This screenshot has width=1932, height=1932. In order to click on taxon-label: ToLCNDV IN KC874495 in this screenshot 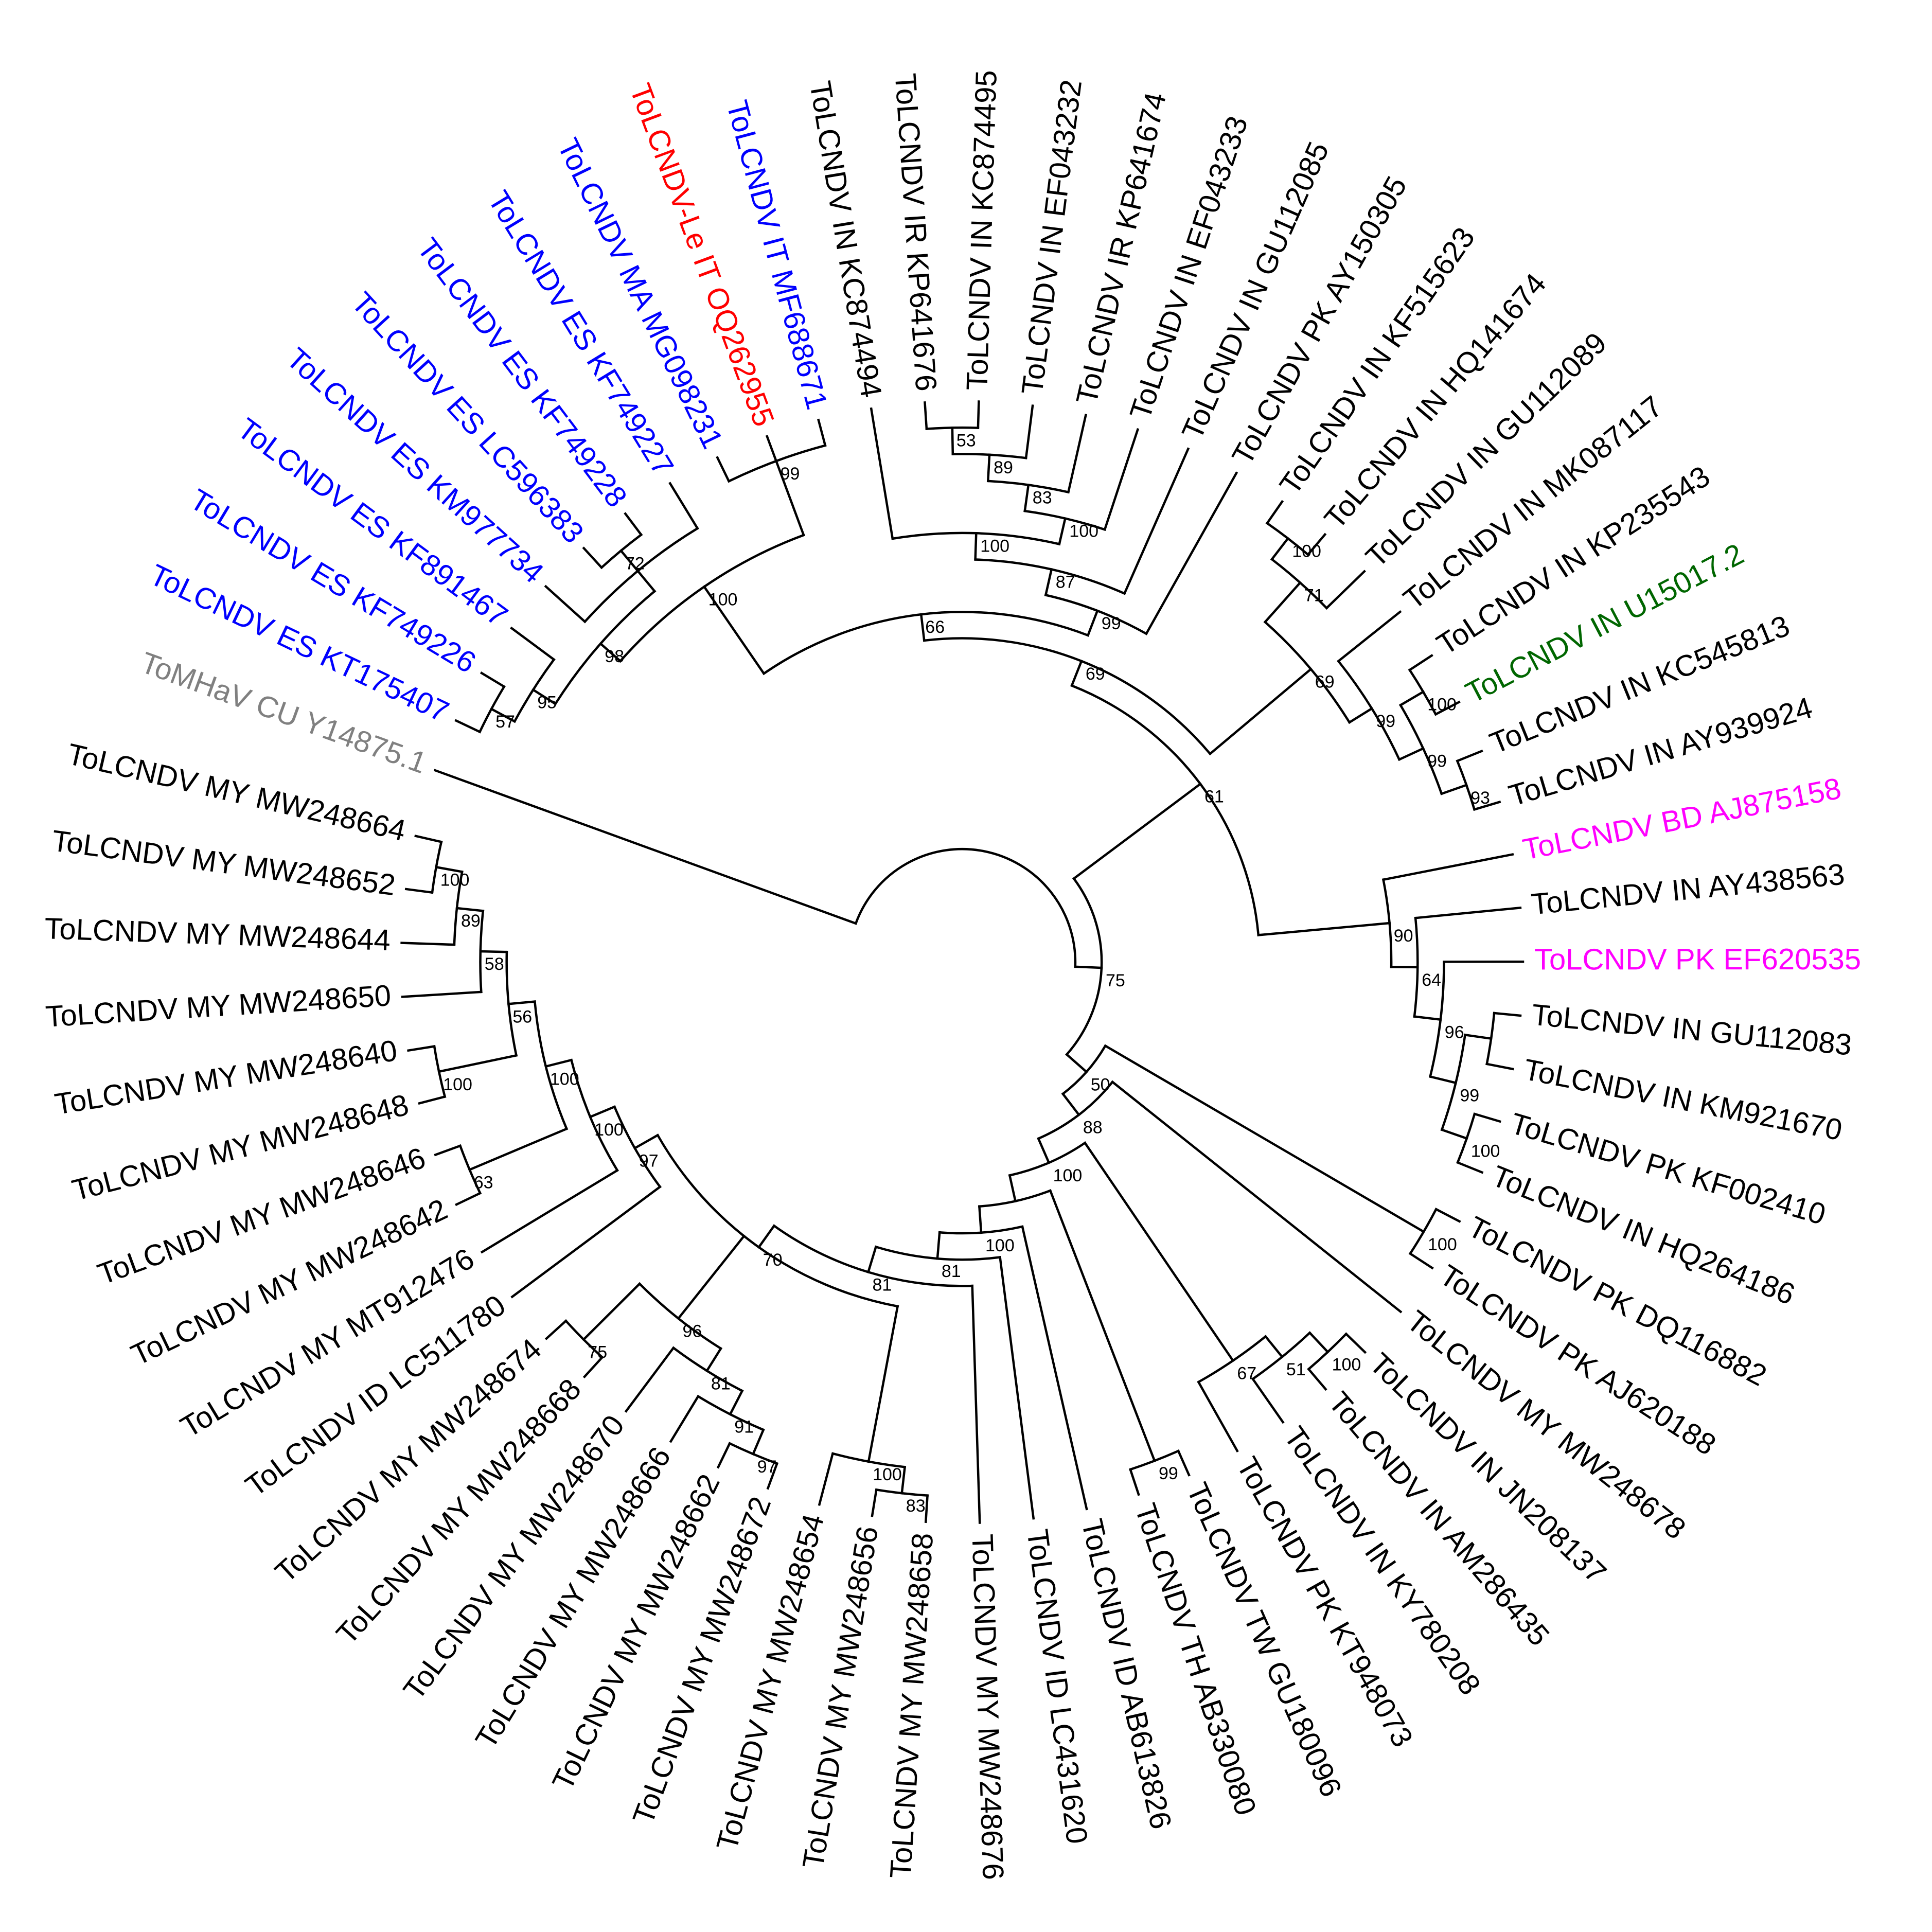, I will do `click(981, 230)`.